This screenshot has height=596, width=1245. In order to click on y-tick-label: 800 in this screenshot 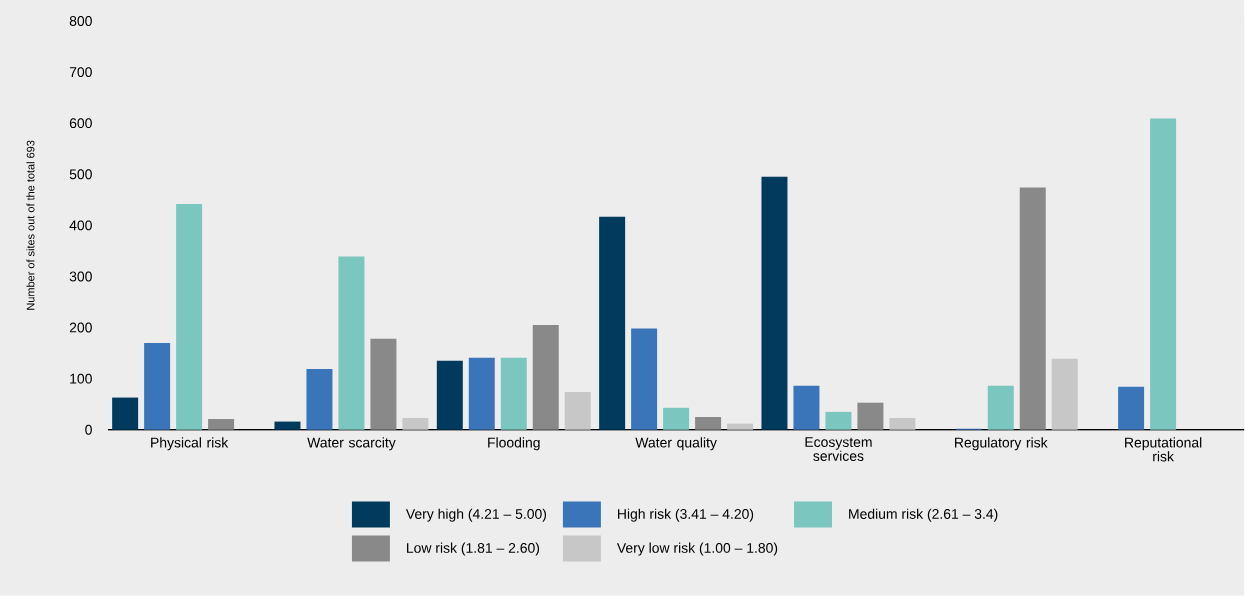, I will do `click(80, 21)`.